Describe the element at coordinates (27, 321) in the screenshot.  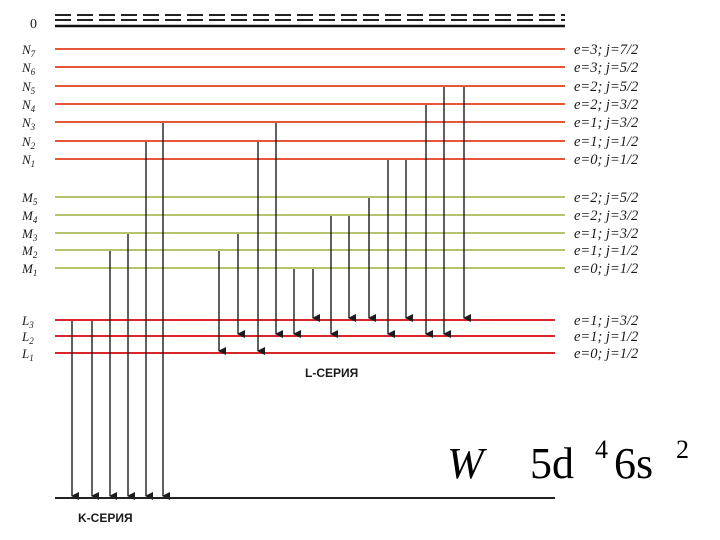
I see `level-label-l3: L3` at that location.